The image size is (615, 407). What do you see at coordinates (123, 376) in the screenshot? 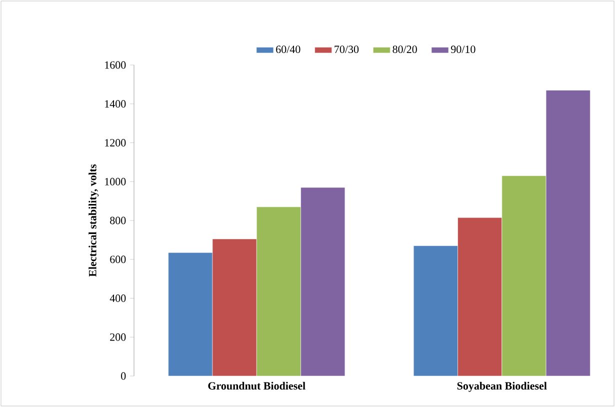
I see `y-tick-label: 0` at bounding box center [123, 376].